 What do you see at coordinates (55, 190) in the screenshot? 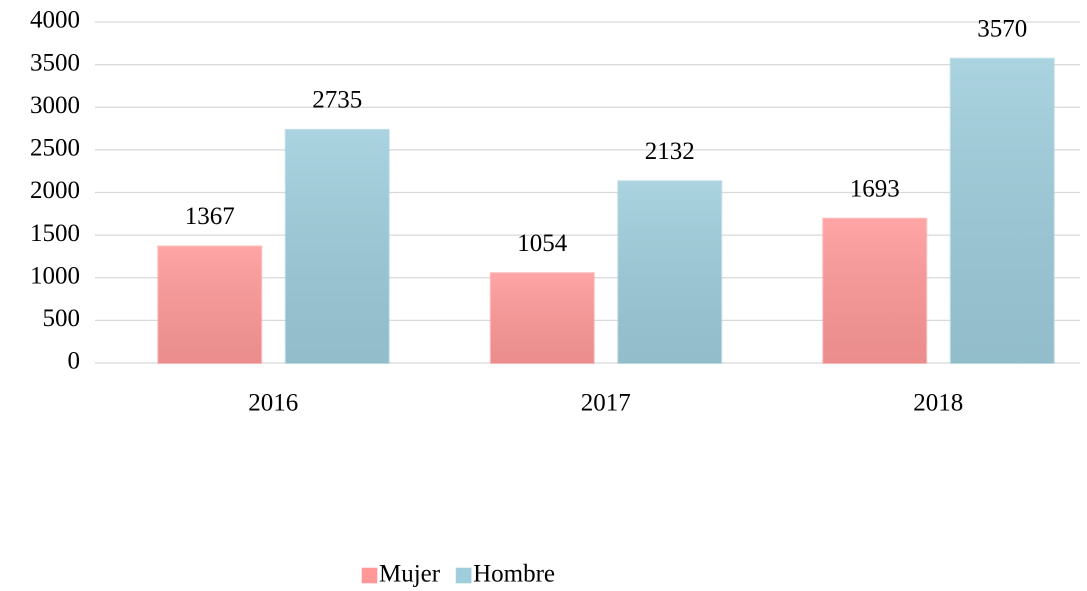
I see `y-tick-label: 2000` at bounding box center [55, 190].